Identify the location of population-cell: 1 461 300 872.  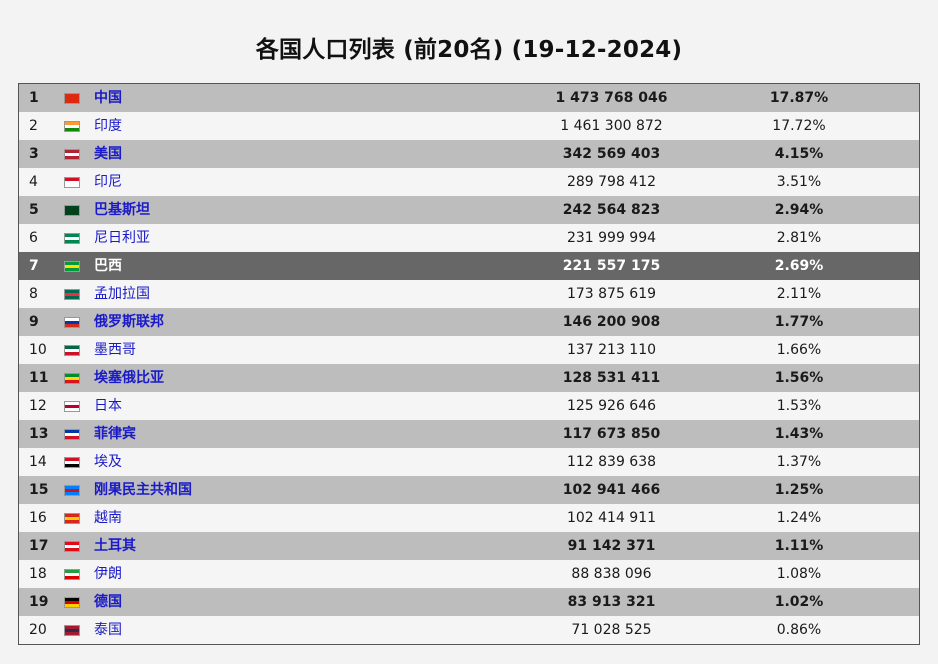
(611, 126).